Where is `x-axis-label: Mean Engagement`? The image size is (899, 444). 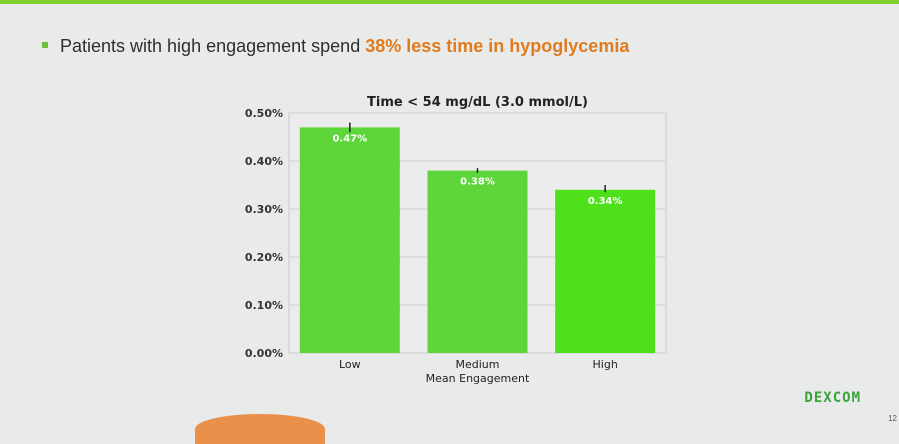
x-axis-label: Mean Engagement is located at coordinates (478, 378).